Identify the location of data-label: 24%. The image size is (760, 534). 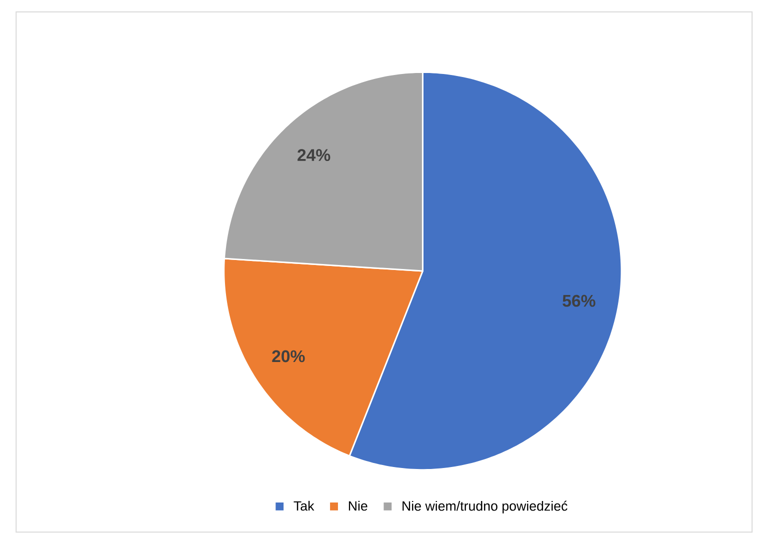
(314, 155).